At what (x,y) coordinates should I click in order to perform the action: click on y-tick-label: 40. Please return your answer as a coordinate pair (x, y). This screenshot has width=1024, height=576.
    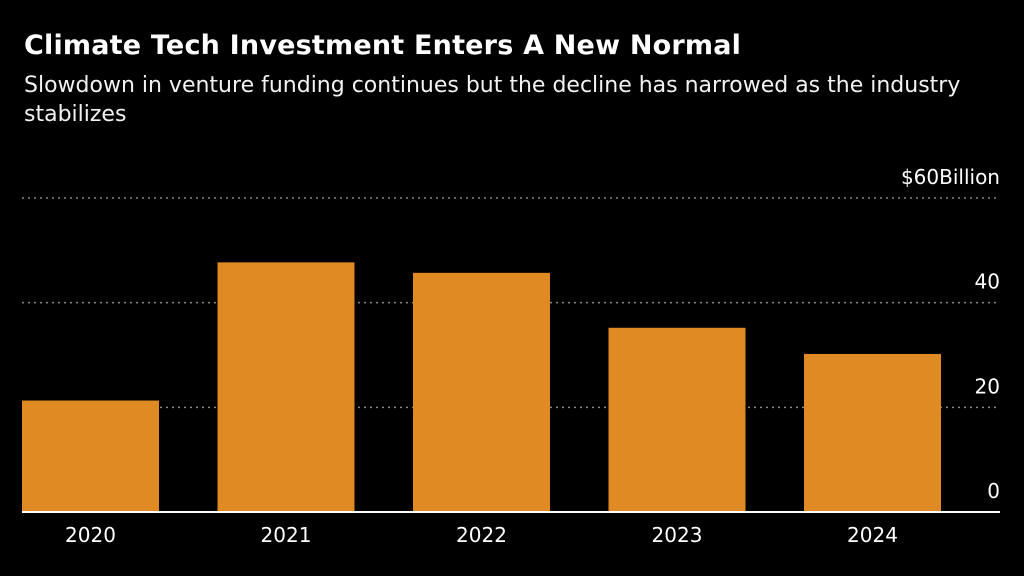
    Looking at the image, I should click on (987, 282).